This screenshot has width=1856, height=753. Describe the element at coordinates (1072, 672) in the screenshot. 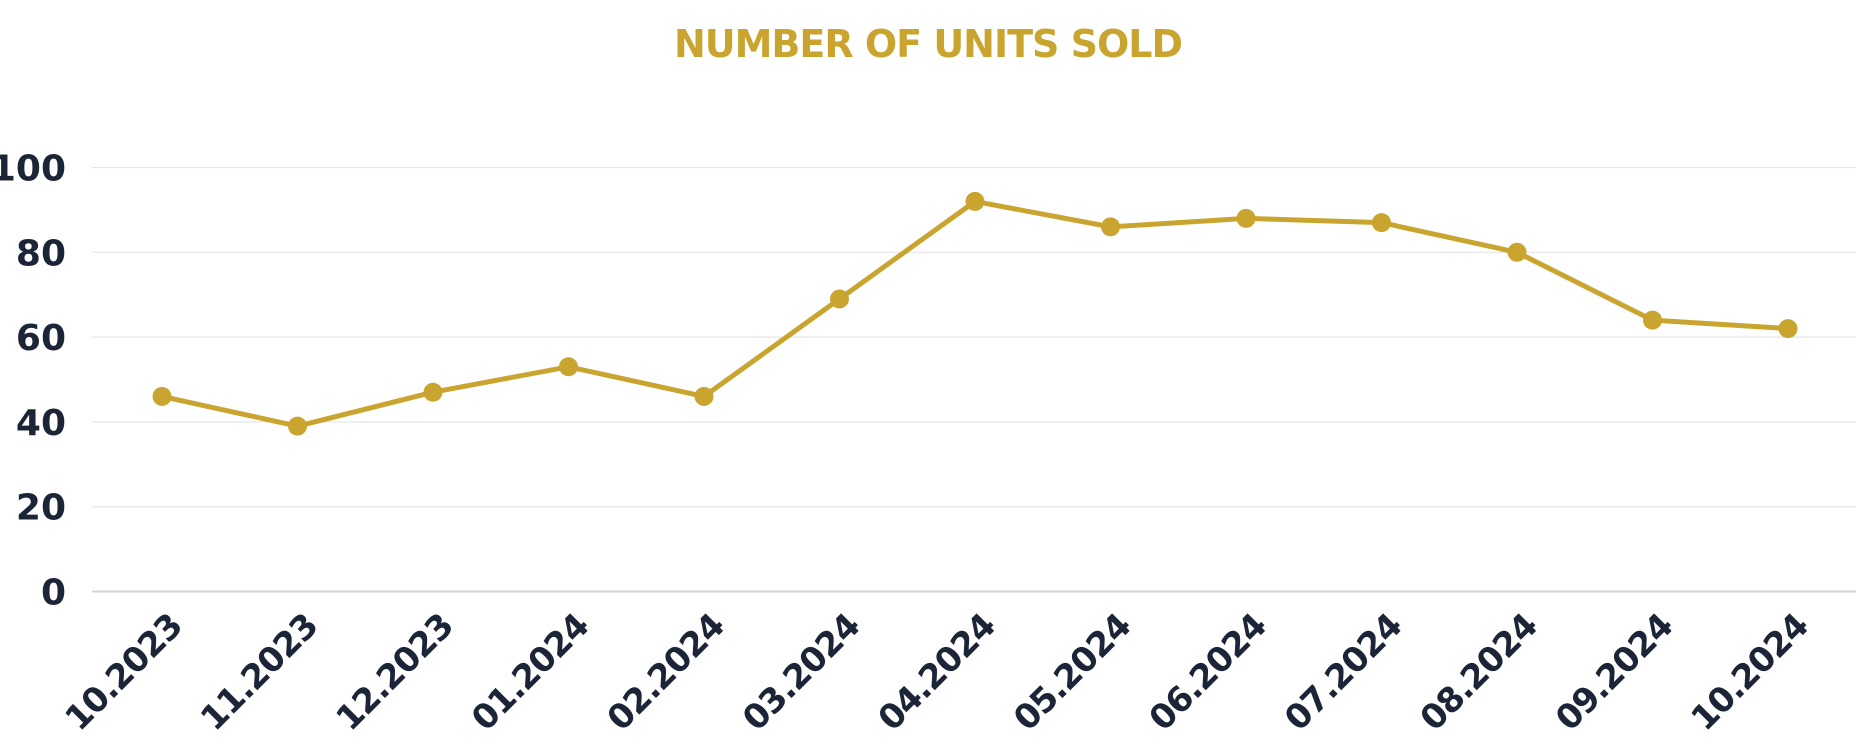

I see `x-tick-label: 05.2024` at that location.